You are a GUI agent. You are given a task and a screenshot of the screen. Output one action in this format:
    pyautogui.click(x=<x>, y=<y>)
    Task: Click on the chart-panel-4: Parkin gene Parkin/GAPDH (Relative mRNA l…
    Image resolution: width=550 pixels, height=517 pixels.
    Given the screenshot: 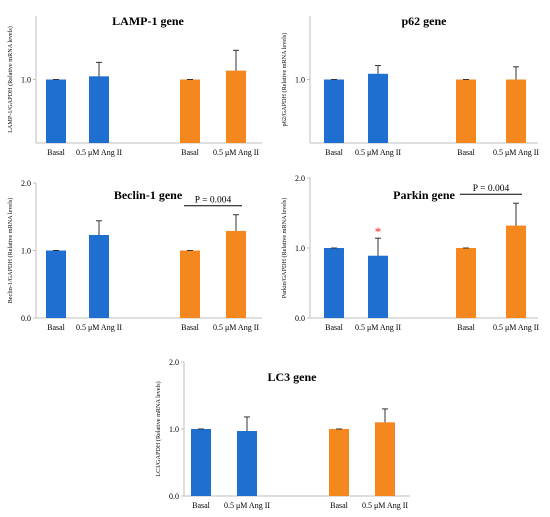 What is the action you would take?
    pyautogui.click(x=410, y=253)
    